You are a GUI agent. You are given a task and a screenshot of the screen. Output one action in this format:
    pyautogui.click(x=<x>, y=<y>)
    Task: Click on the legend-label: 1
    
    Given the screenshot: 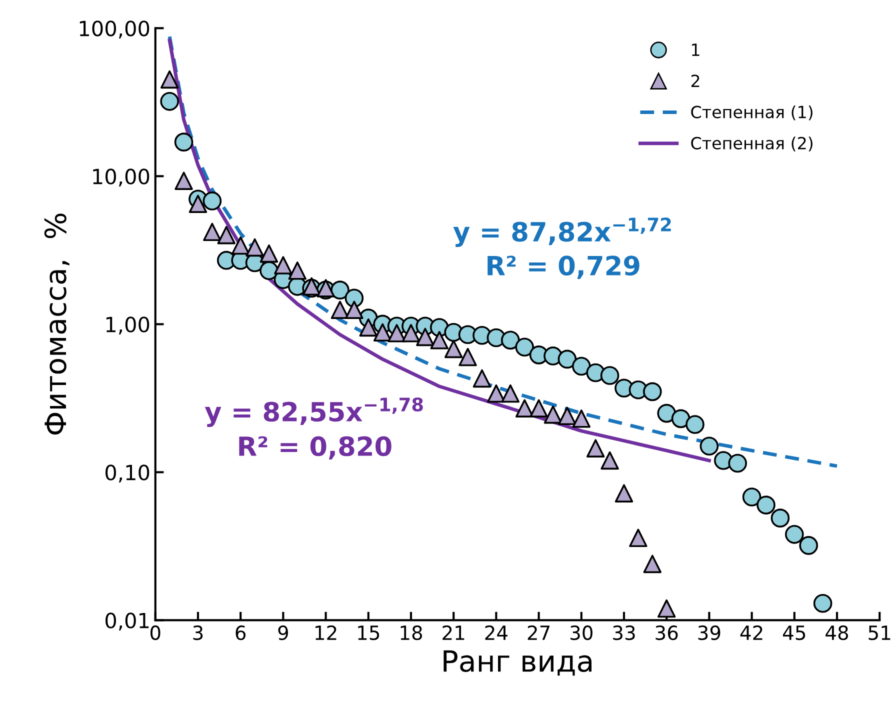 What is the action you would take?
    pyautogui.click(x=696, y=50)
    